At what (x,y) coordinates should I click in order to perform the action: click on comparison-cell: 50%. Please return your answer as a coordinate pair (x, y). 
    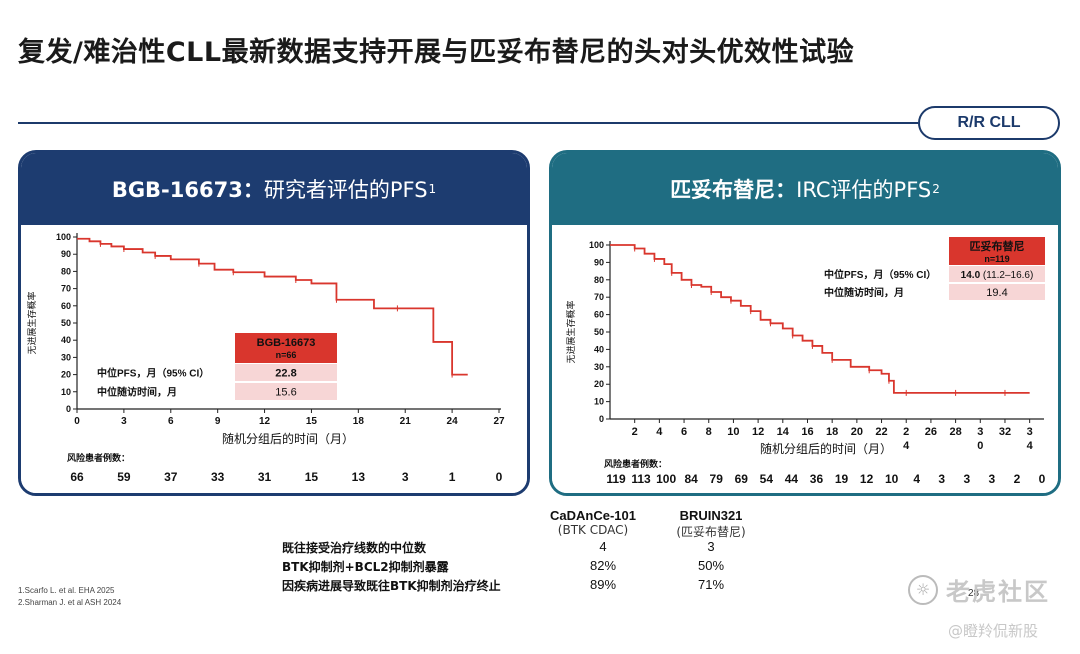
    Looking at the image, I should click on (711, 565).